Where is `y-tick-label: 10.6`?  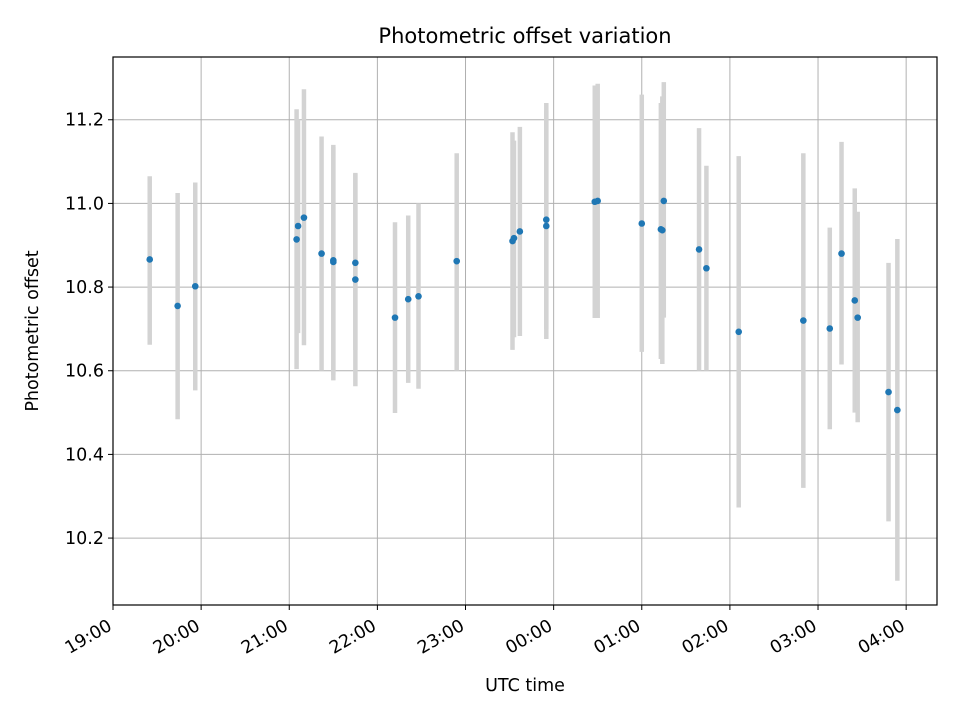
y-tick-label: 10.6 is located at coordinates (84, 372).